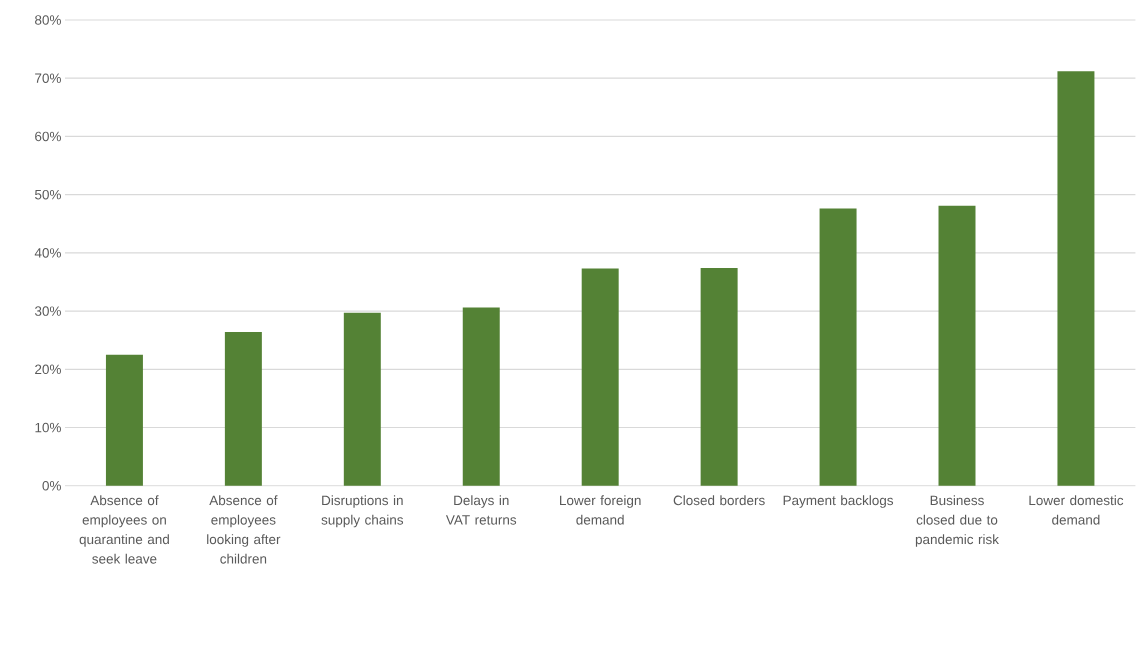 The height and width of the screenshot is (651, 1136). Describe the element at coordinates (124, 529) in the screenshot. I see `x-tick-label: Absence of employees on quarantine and seek leave` at that location.